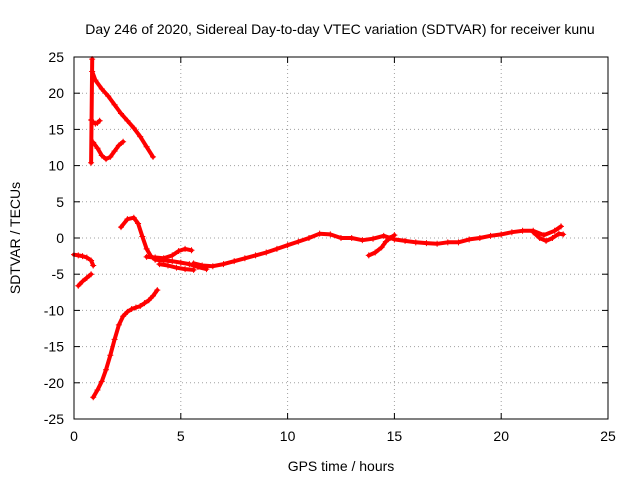 The width and height of the screenshot is (640, 480). I want to click on series-sat-g, so click(85, 280).